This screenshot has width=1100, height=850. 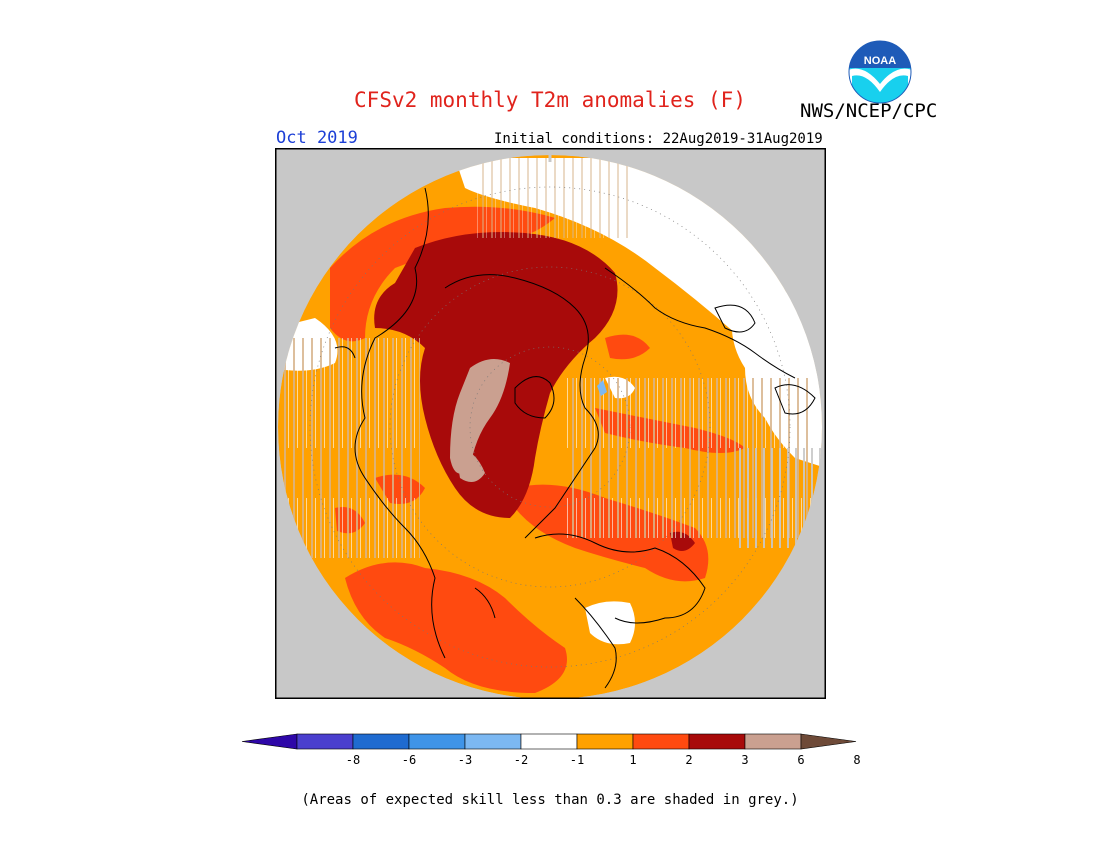 I want to click on colorbar-tick-label: 6, so click(x=800, y=760).